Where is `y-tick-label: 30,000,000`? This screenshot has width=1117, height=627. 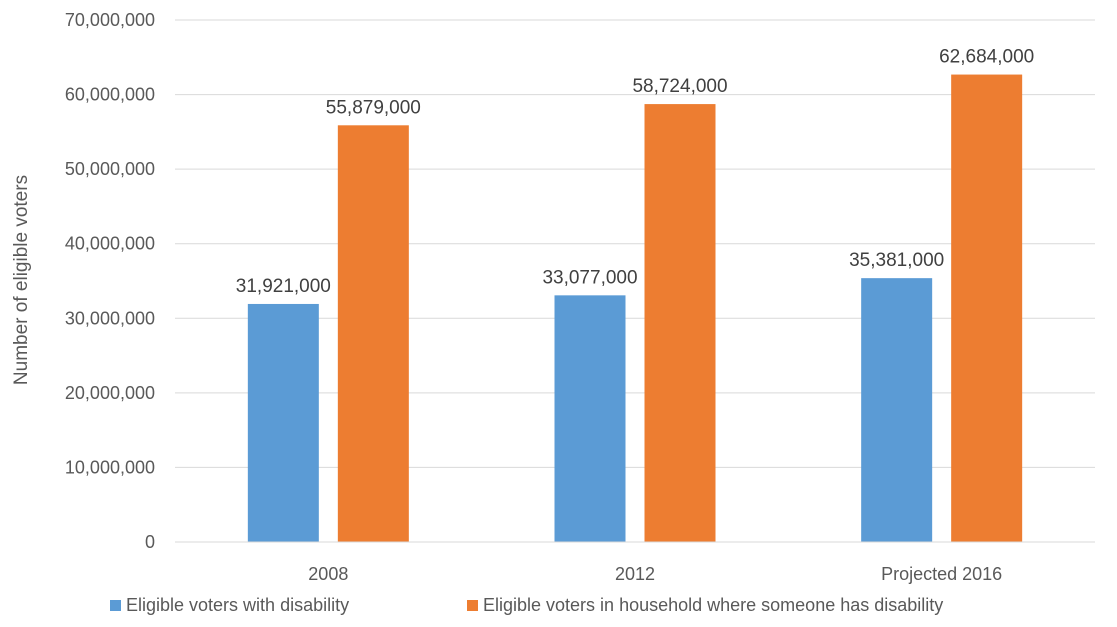
y-tick-label: 30,000,000 is located at coordinates (110, 318).